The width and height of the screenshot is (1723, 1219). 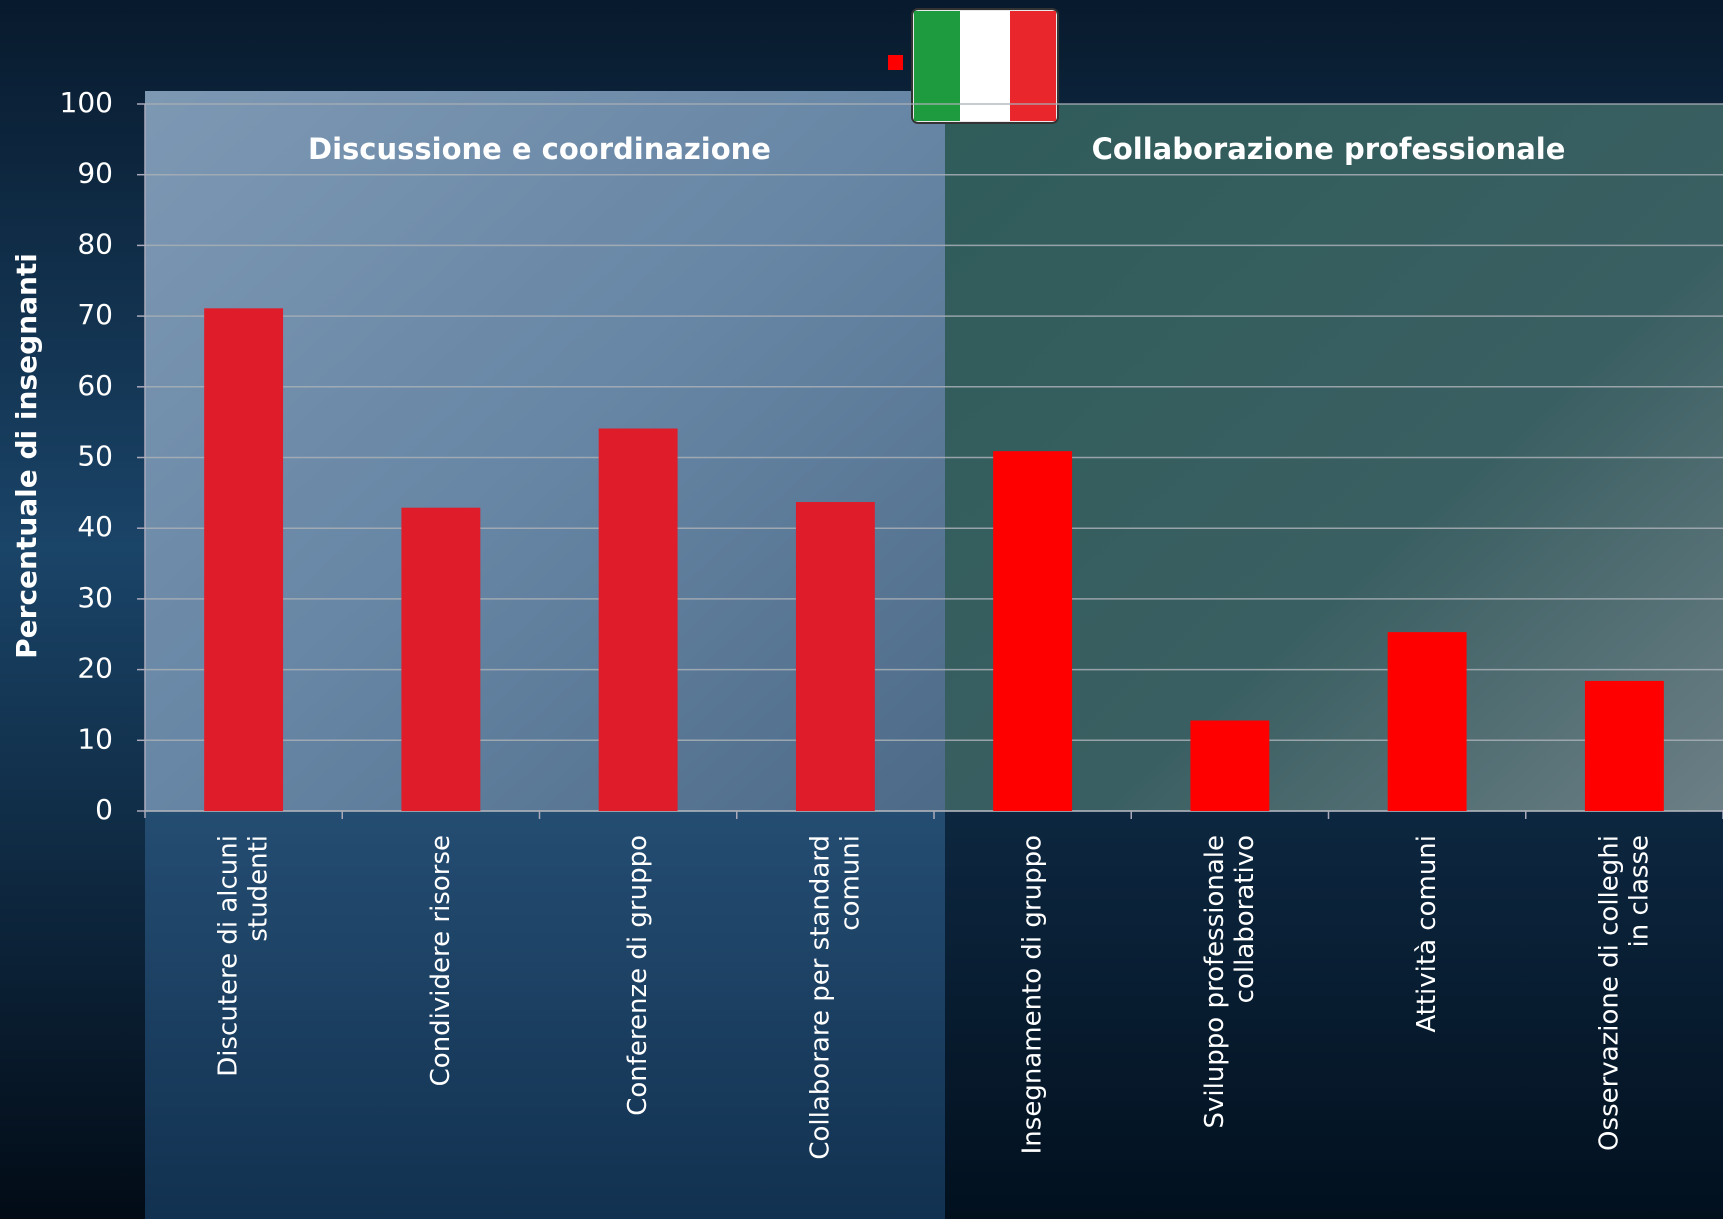 I want to click on y-tick-label: 70, so click(x=95, y=314).